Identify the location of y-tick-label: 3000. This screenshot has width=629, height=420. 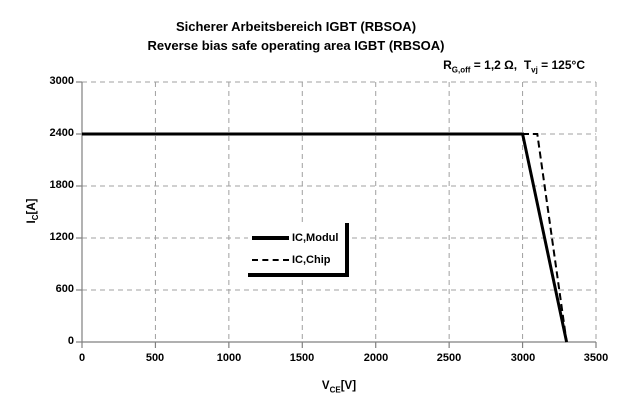
(61, 81).